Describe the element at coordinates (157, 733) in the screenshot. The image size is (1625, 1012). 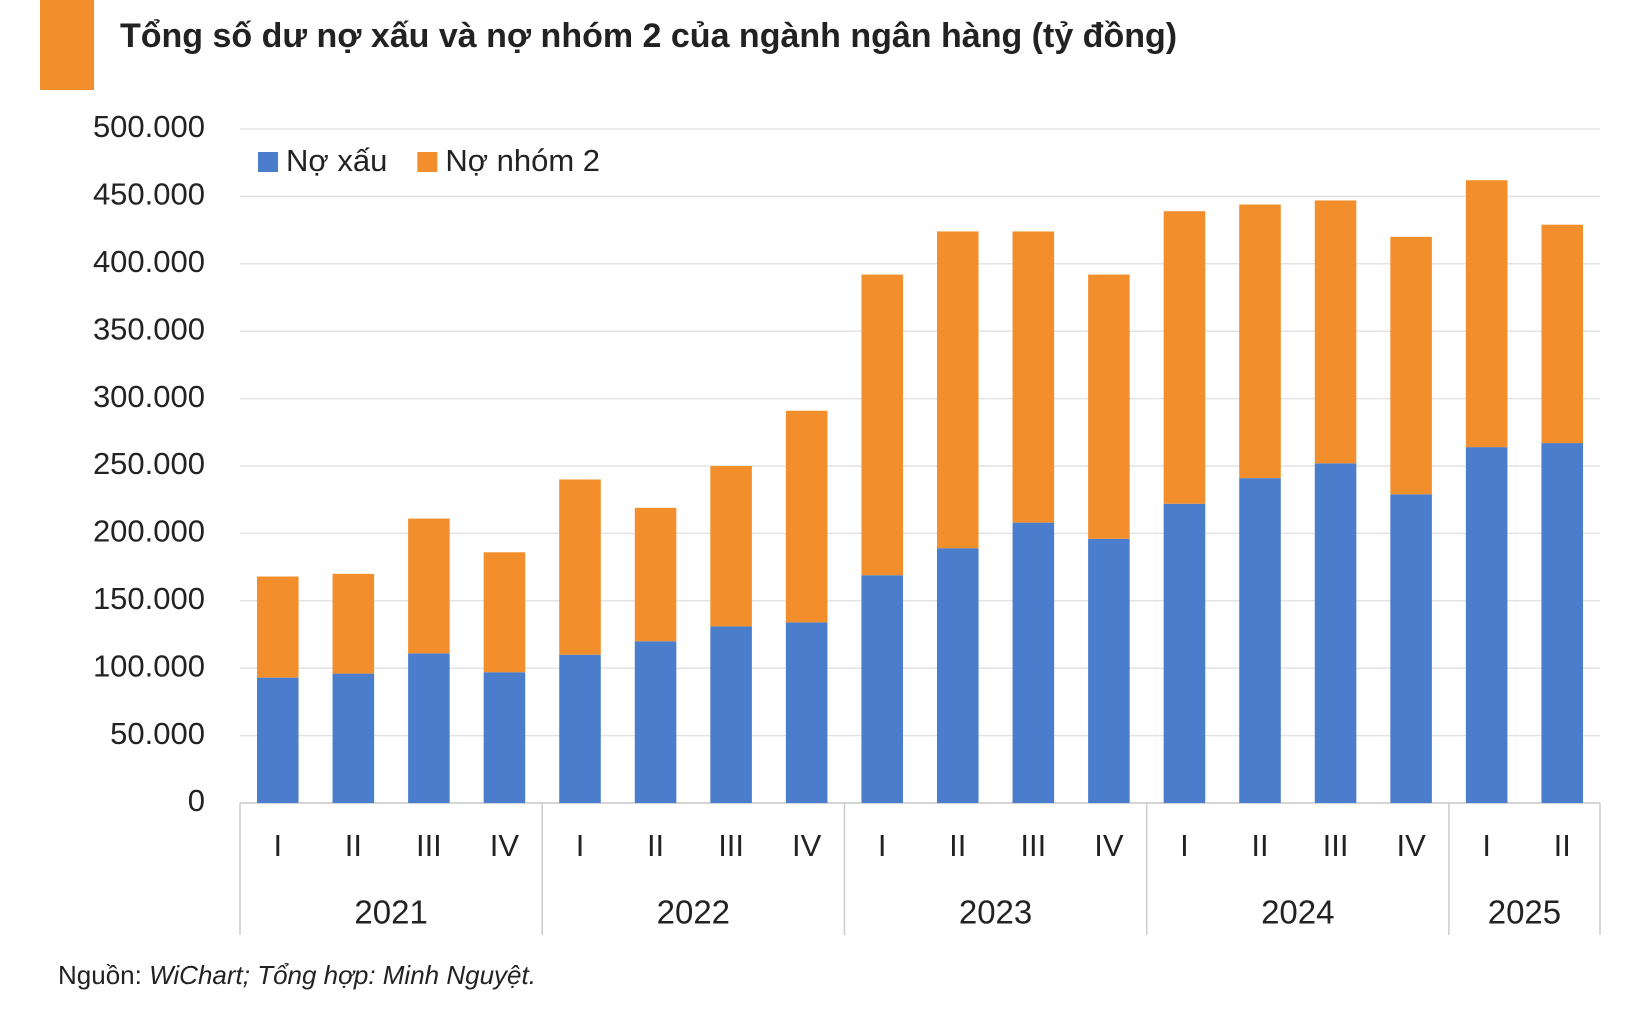
I see `y-tick-label: 50.000` at that location.